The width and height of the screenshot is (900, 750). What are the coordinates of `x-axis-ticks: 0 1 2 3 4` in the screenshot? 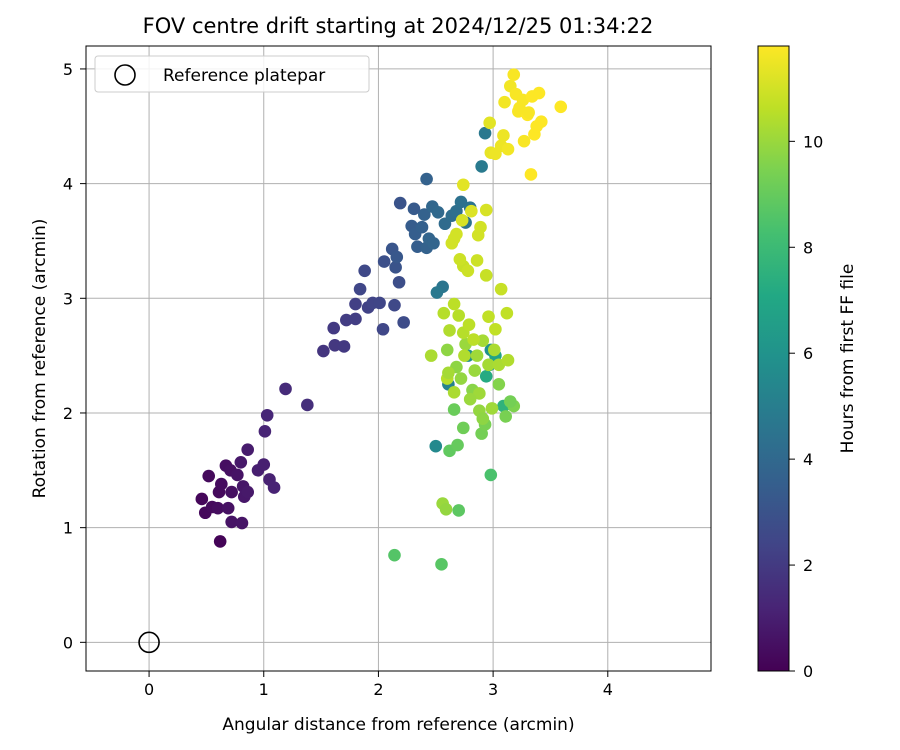 It's located at (378, 685).